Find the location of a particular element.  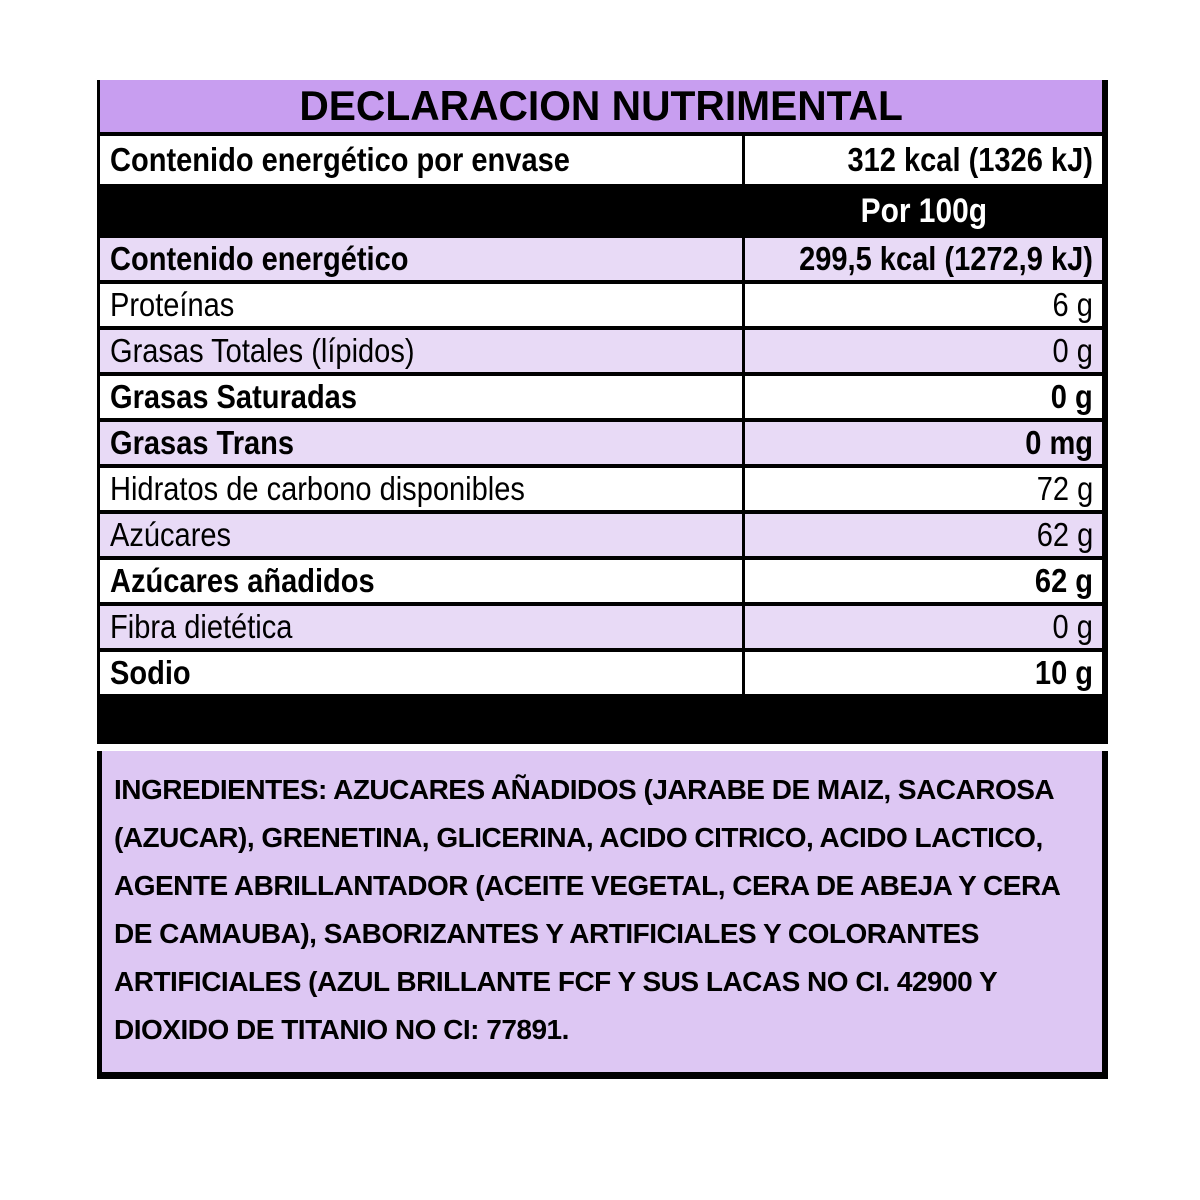

row-label: Grasas Saturadas is located at coordinates (233, 396).